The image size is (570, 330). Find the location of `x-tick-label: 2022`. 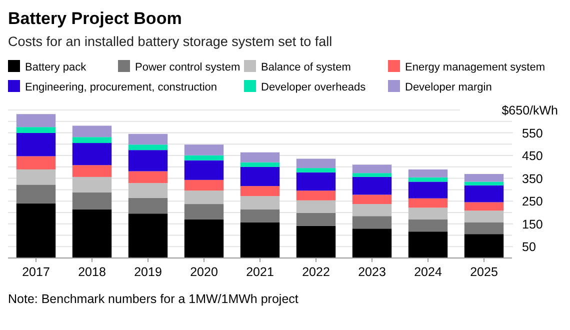

x-tick-label: 2022 is located at coordinates (316, 272).